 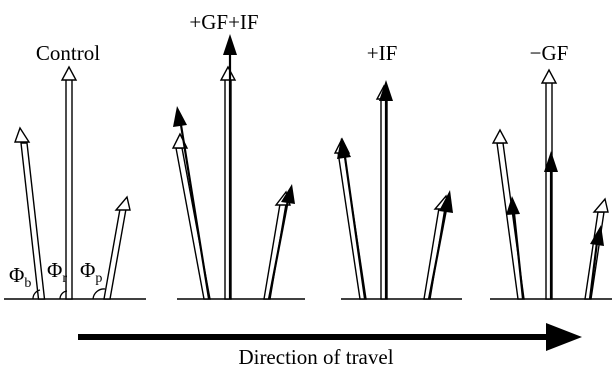 What do you see at coordinates (513, 205) in the screenshot?
I see `gf-minus-arrow-b-filled-head` at bounding box center [513, 205].